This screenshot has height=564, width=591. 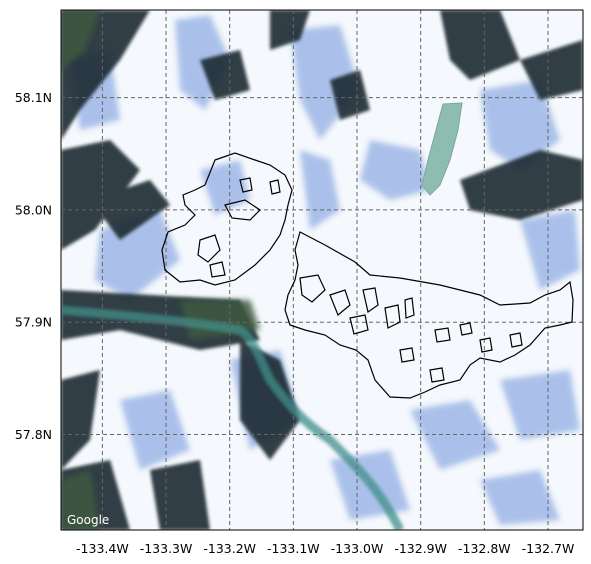 I want to click on x-tick-label: -133.0W, so click(x=357, y=548).